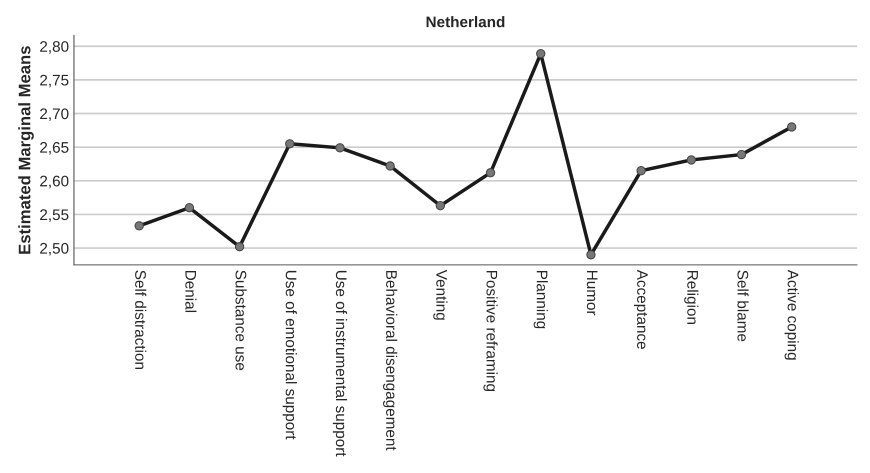  I want to click on x-tick-label: Humor, so click(592, 293).